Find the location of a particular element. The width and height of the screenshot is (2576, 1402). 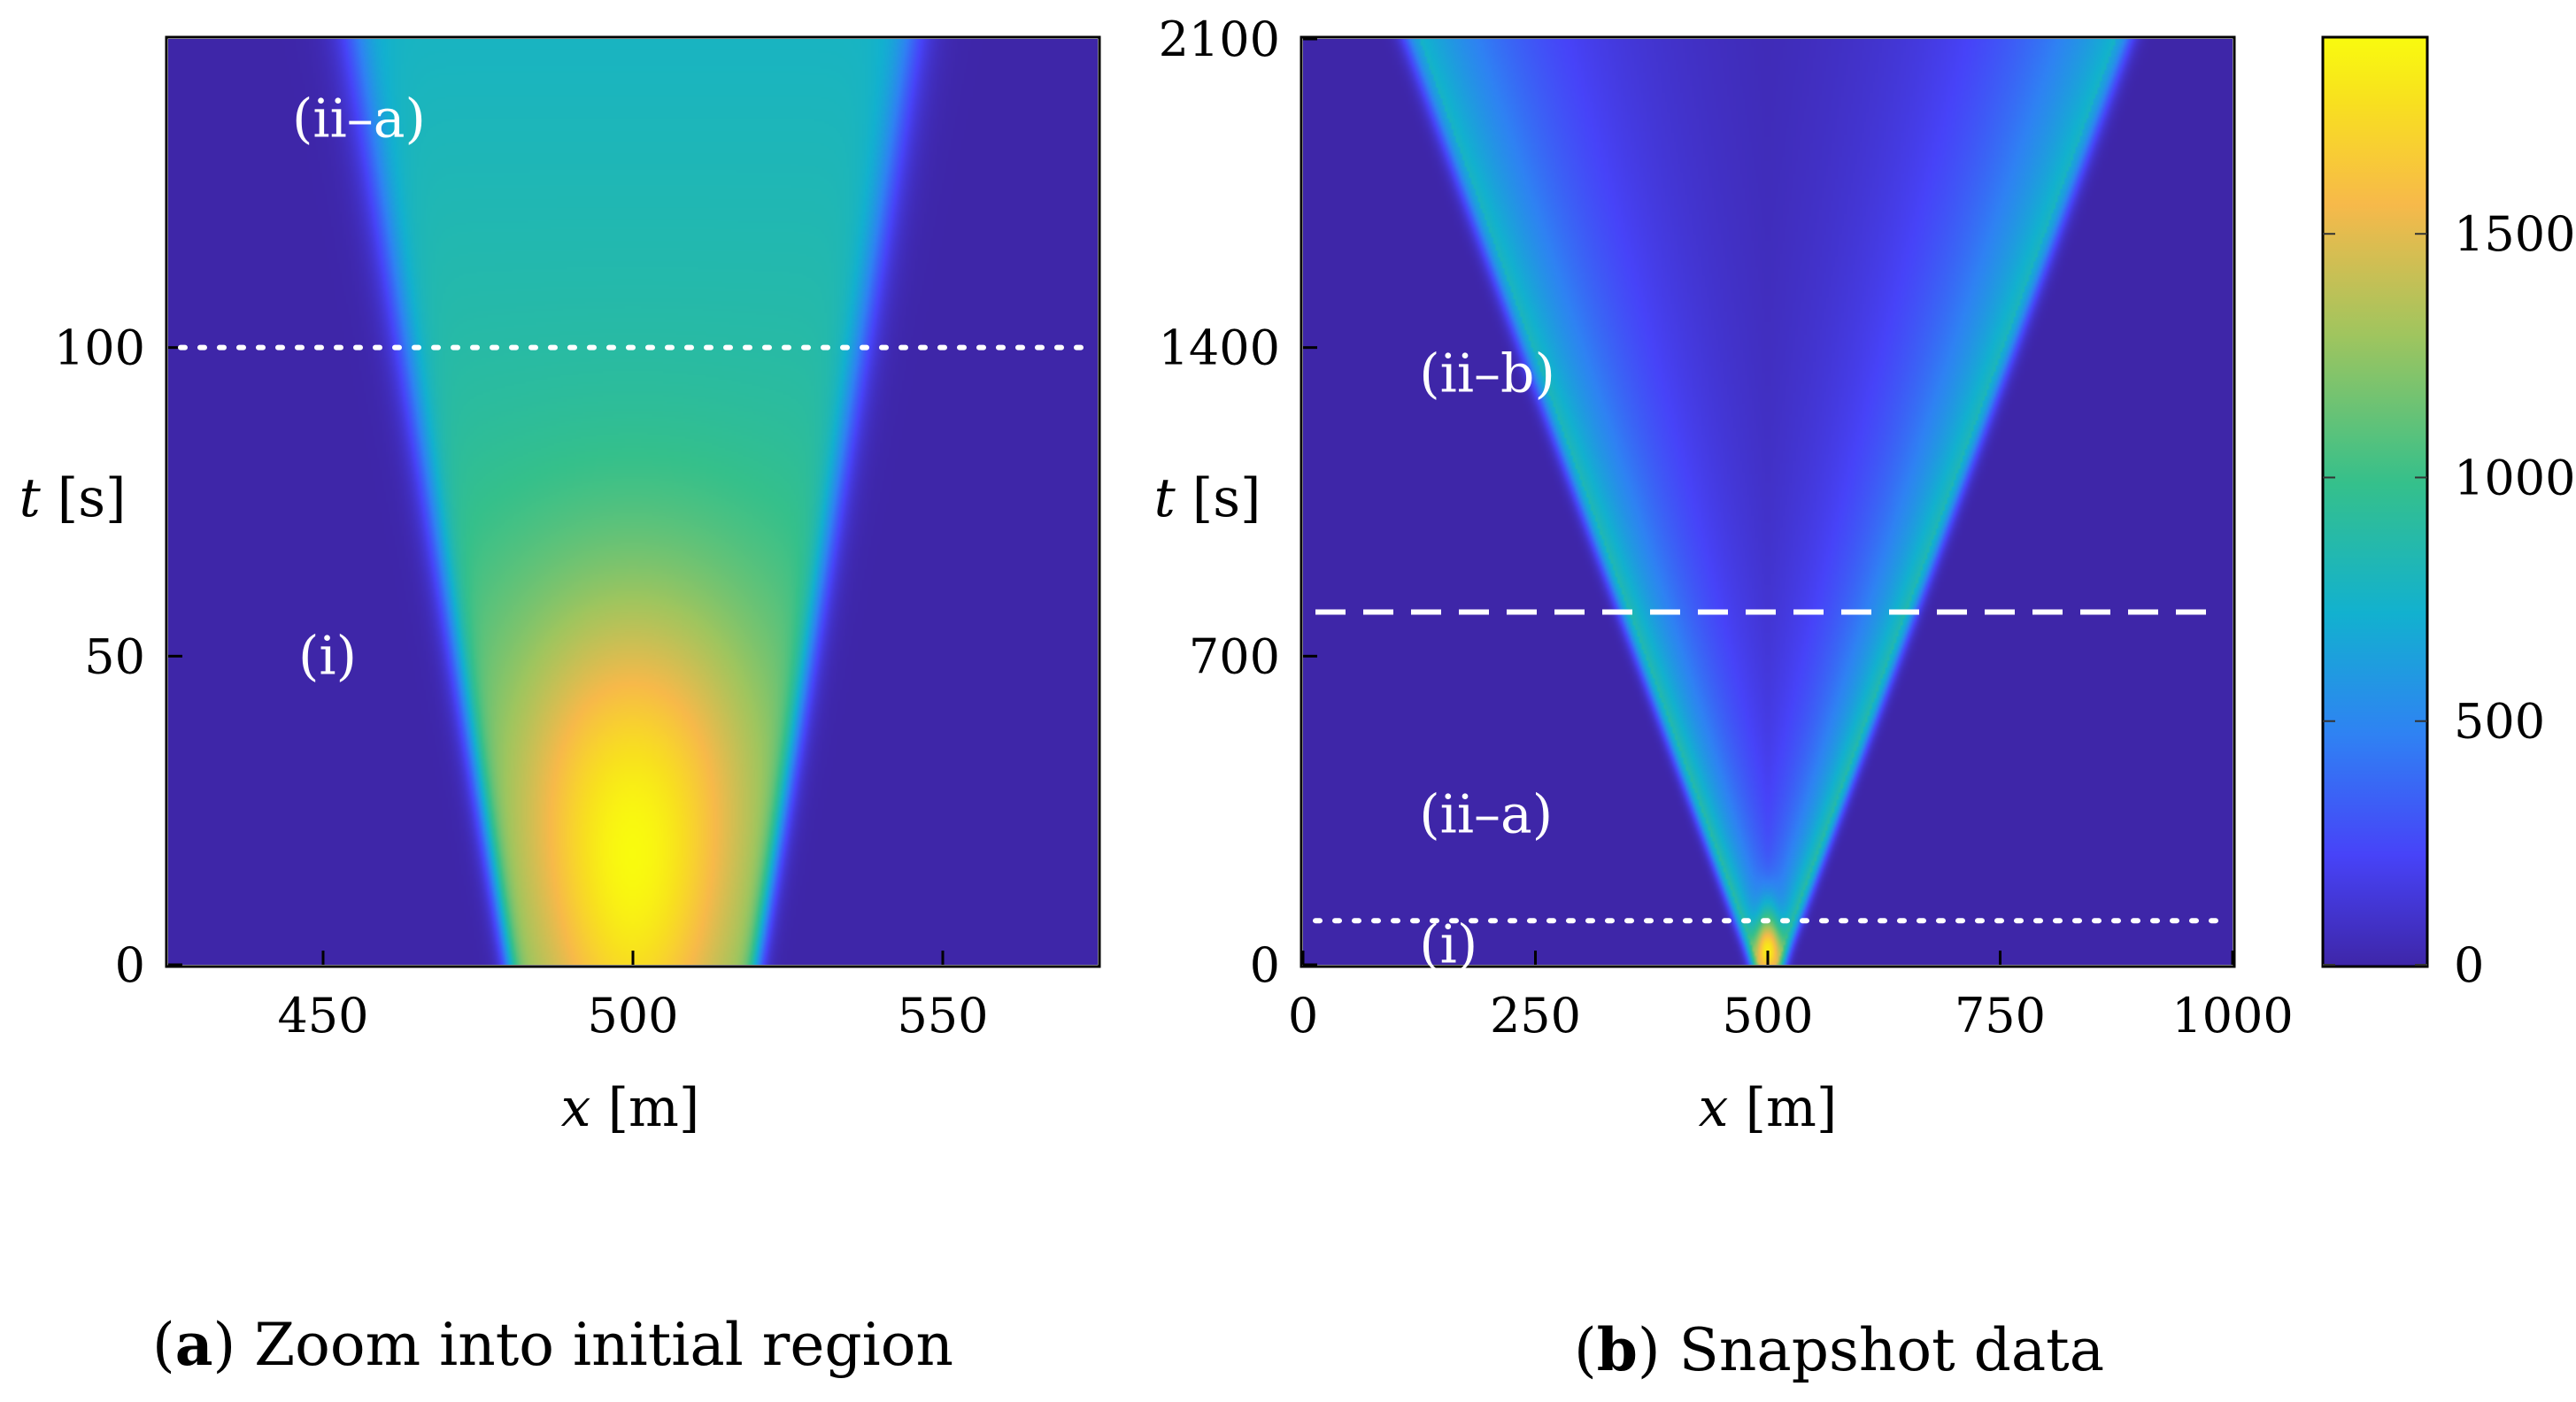

panel-b-ylabel: t [s] is located at coordinates (1207, 498).